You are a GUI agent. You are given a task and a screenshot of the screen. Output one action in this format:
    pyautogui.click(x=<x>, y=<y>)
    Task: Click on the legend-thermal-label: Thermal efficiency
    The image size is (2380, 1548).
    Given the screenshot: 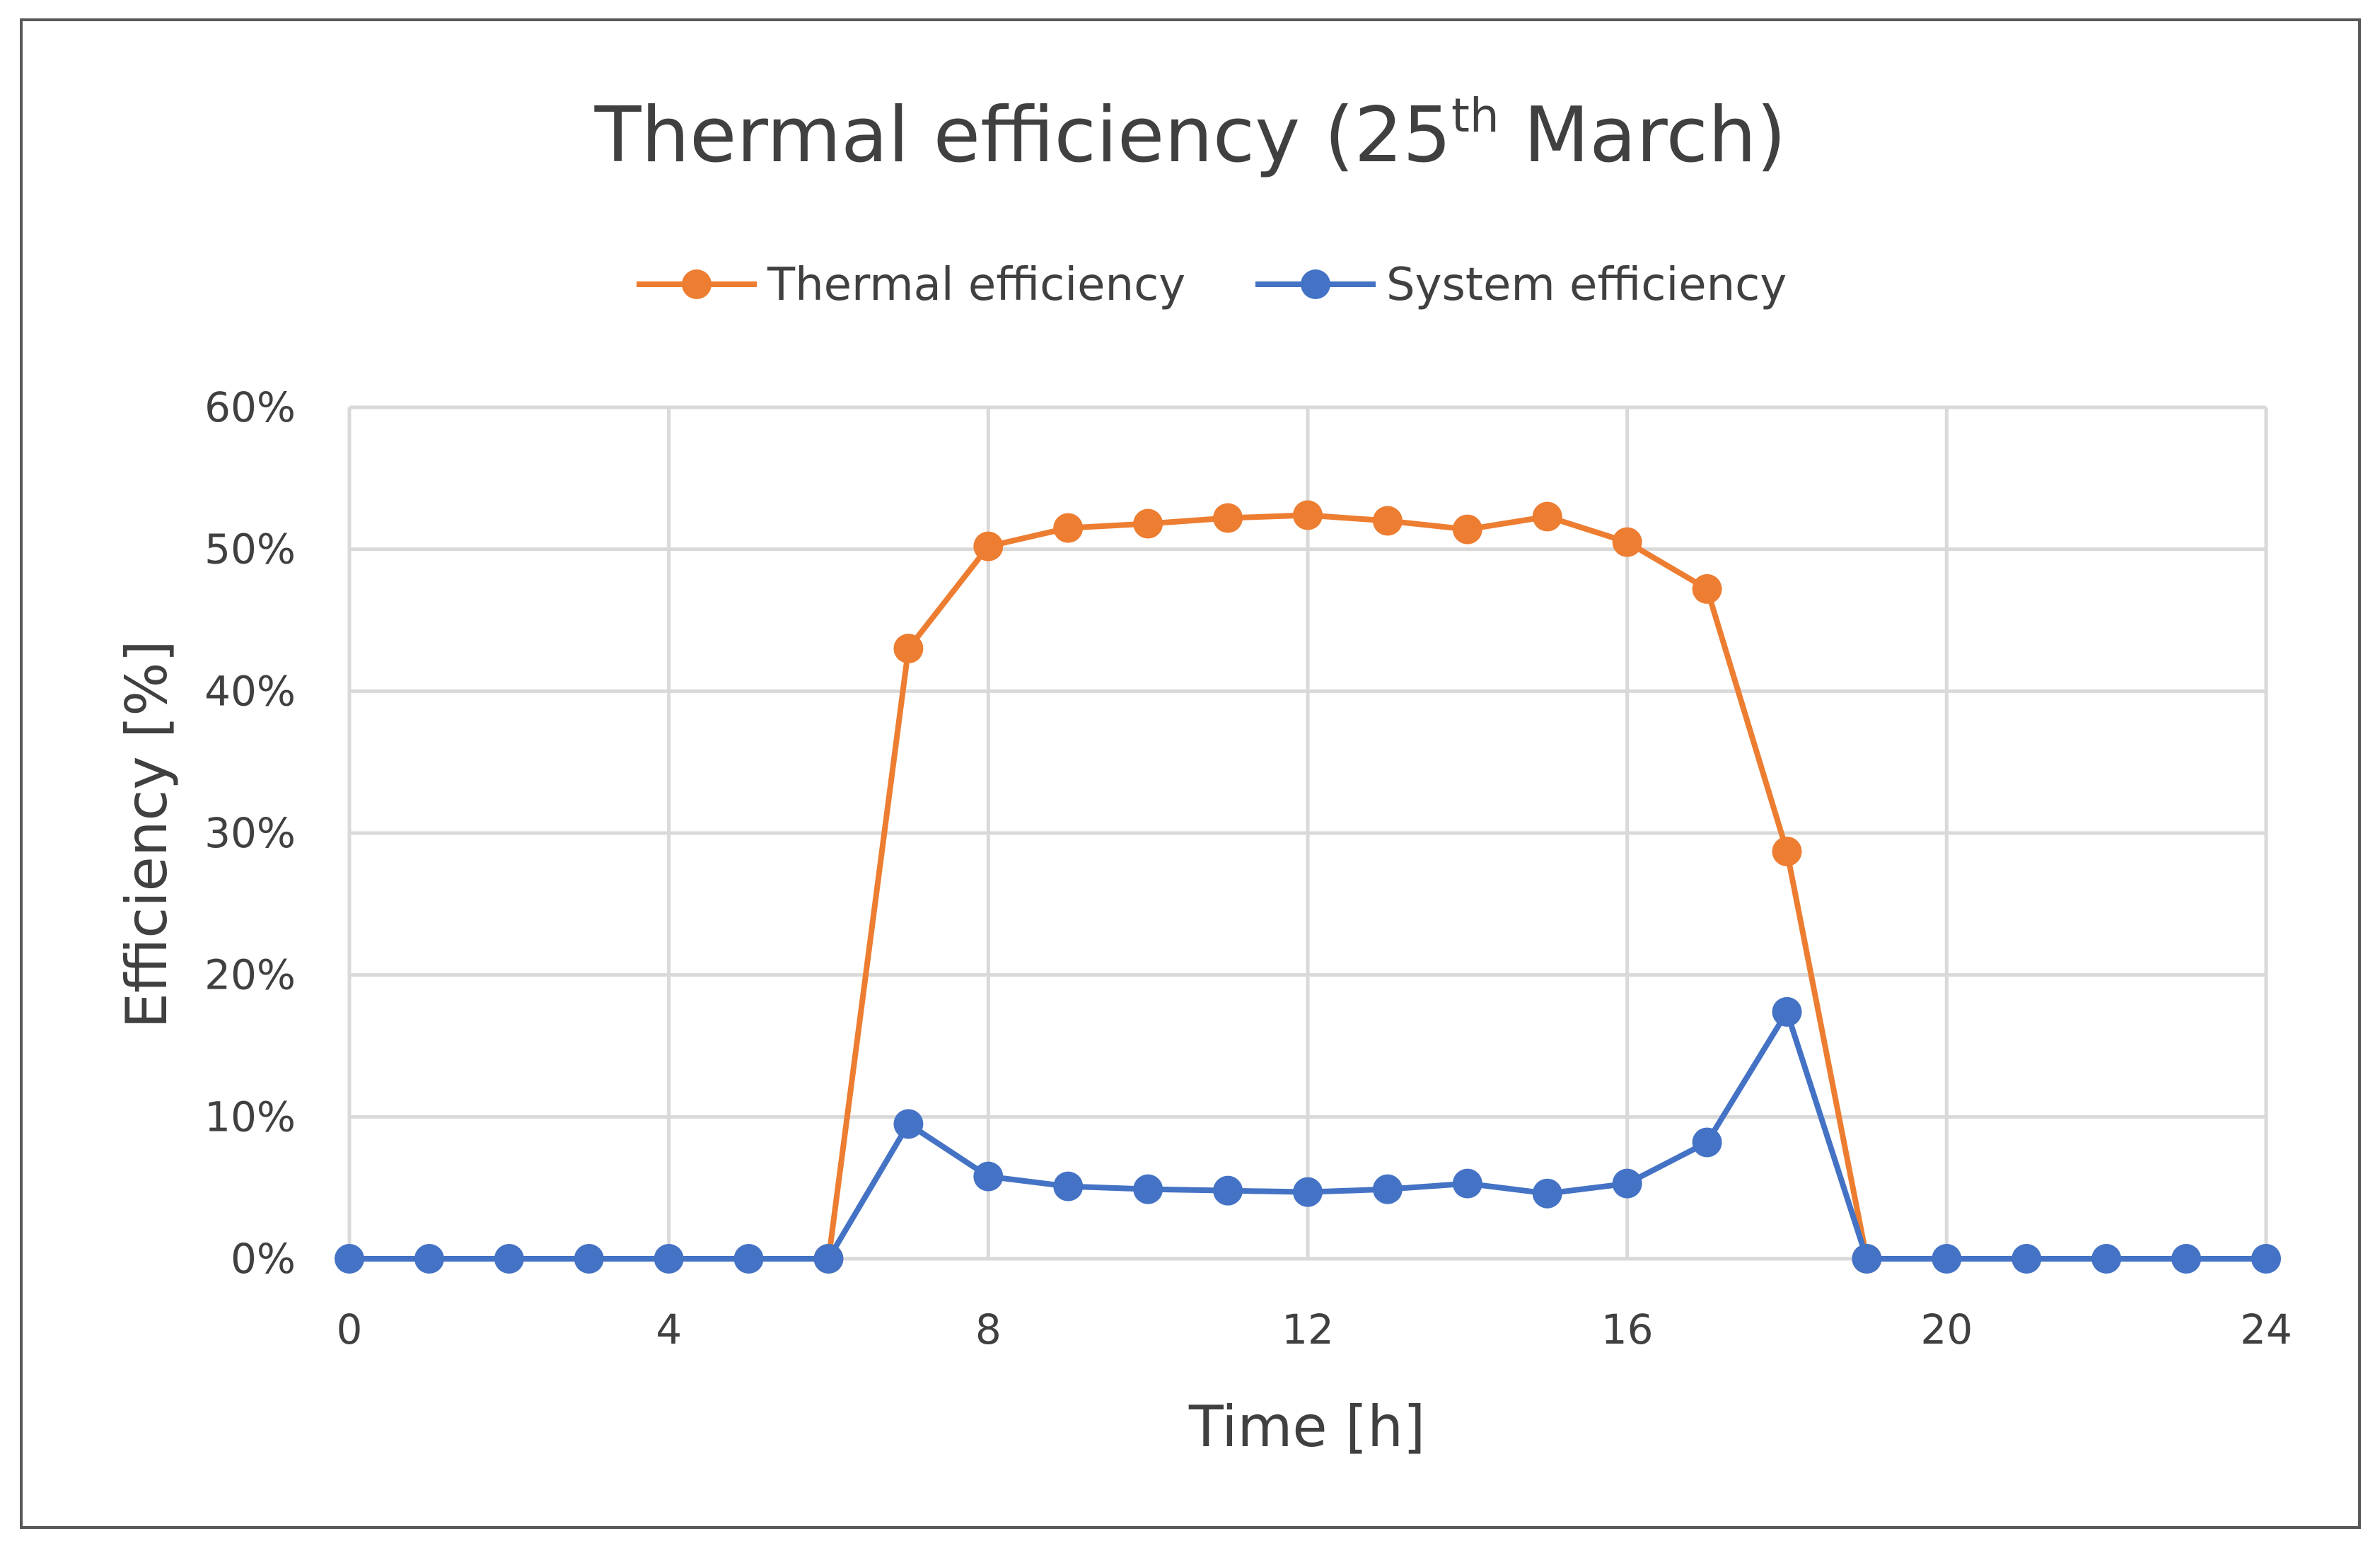 What is the action you would take?
    pyautogui.click(x=976, y=285)
    